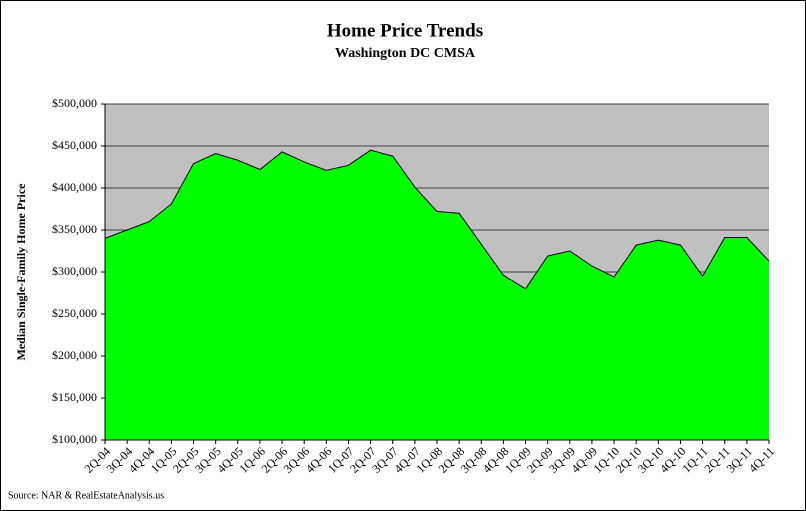  What do you see at coordinates (74, 187) in the screenshot?
I see `y-tick-label: $400,000` at bounding box center [74, 187].